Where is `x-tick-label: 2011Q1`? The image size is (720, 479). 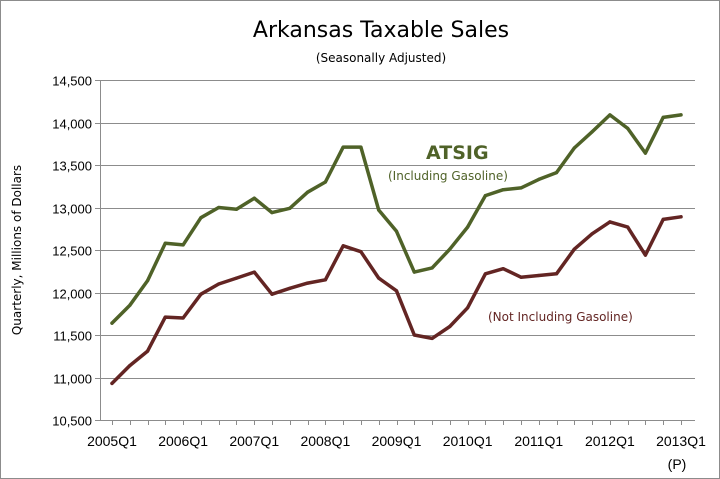
x-tick-label: 2011Q1 is located at coordinates (538, 441).